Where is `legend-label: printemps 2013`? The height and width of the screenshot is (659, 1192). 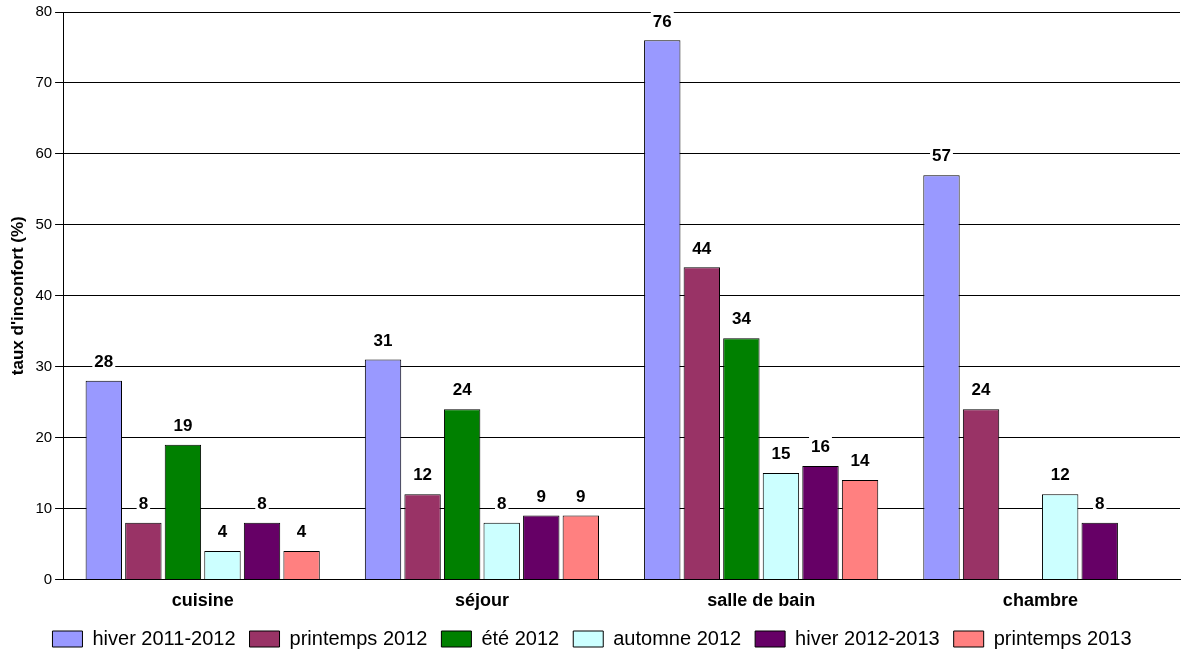 legend-label: printemps 2013 is located at coordinates (1062, 637).